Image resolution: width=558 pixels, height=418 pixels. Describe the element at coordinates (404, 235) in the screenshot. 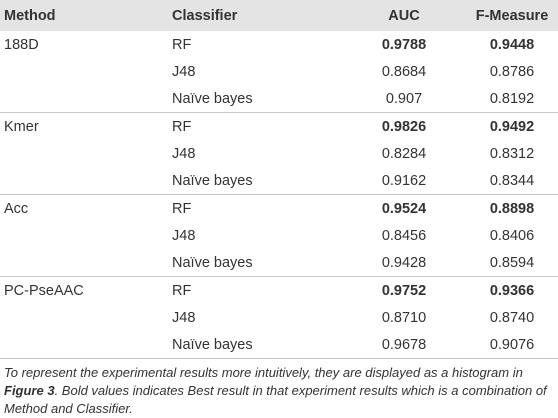

I see `auc-cell: 0.8456` at that location.